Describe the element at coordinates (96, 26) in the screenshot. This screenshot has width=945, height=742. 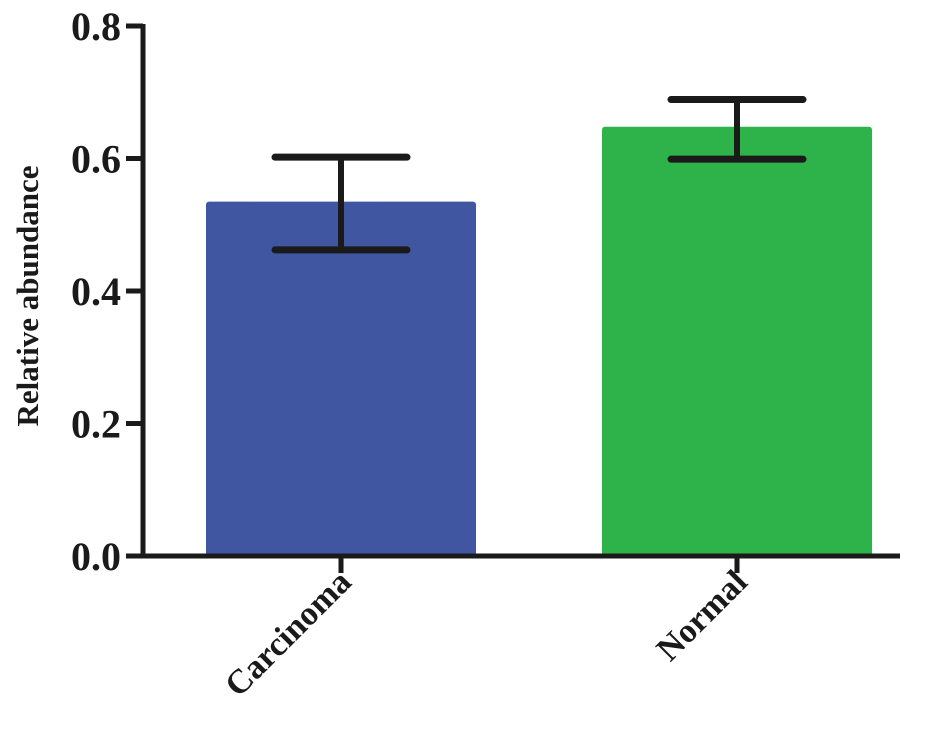
I see `y-tick-label: 0.8` at that location.